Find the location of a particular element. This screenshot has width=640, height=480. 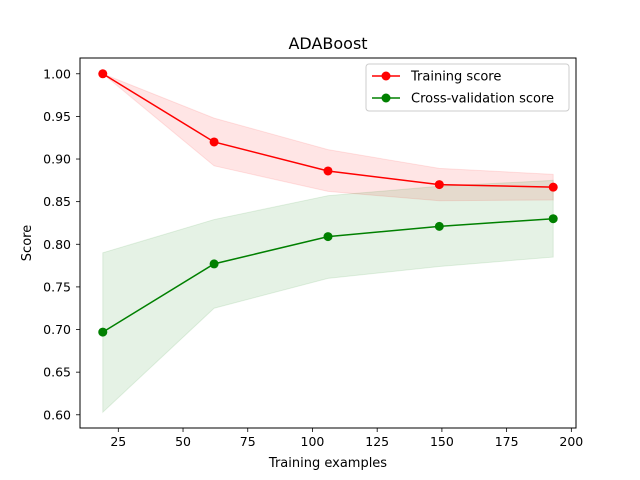

legend: Training score Cross-validation score is located at coordinates (467, 87).